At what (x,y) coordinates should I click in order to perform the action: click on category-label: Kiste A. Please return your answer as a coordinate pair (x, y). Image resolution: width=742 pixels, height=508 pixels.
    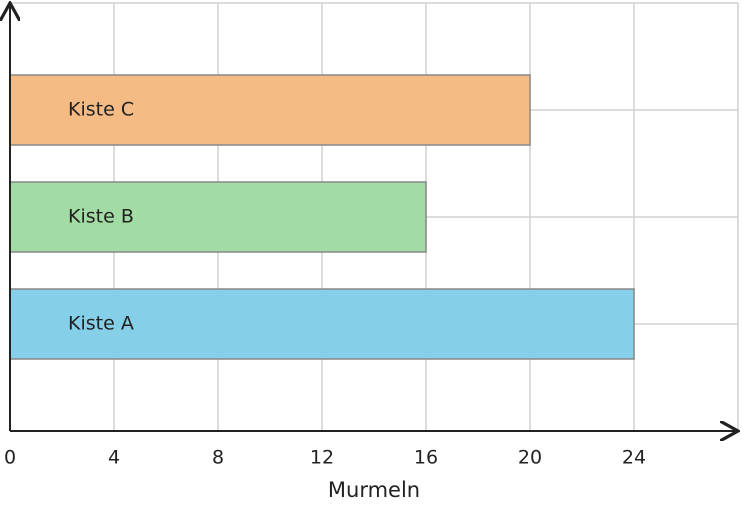
    Looking at the image, I should click on (101, 324).